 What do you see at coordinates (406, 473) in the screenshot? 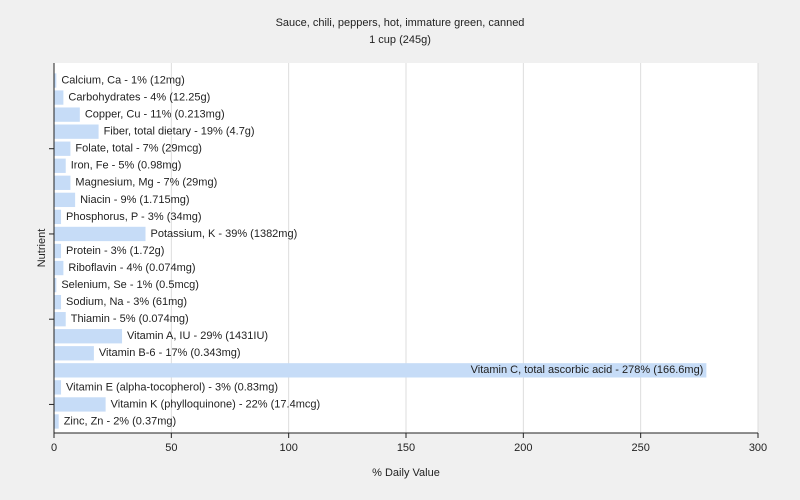
I see `x-axis-label: % Daily Value` at bounding box center [406, 473].